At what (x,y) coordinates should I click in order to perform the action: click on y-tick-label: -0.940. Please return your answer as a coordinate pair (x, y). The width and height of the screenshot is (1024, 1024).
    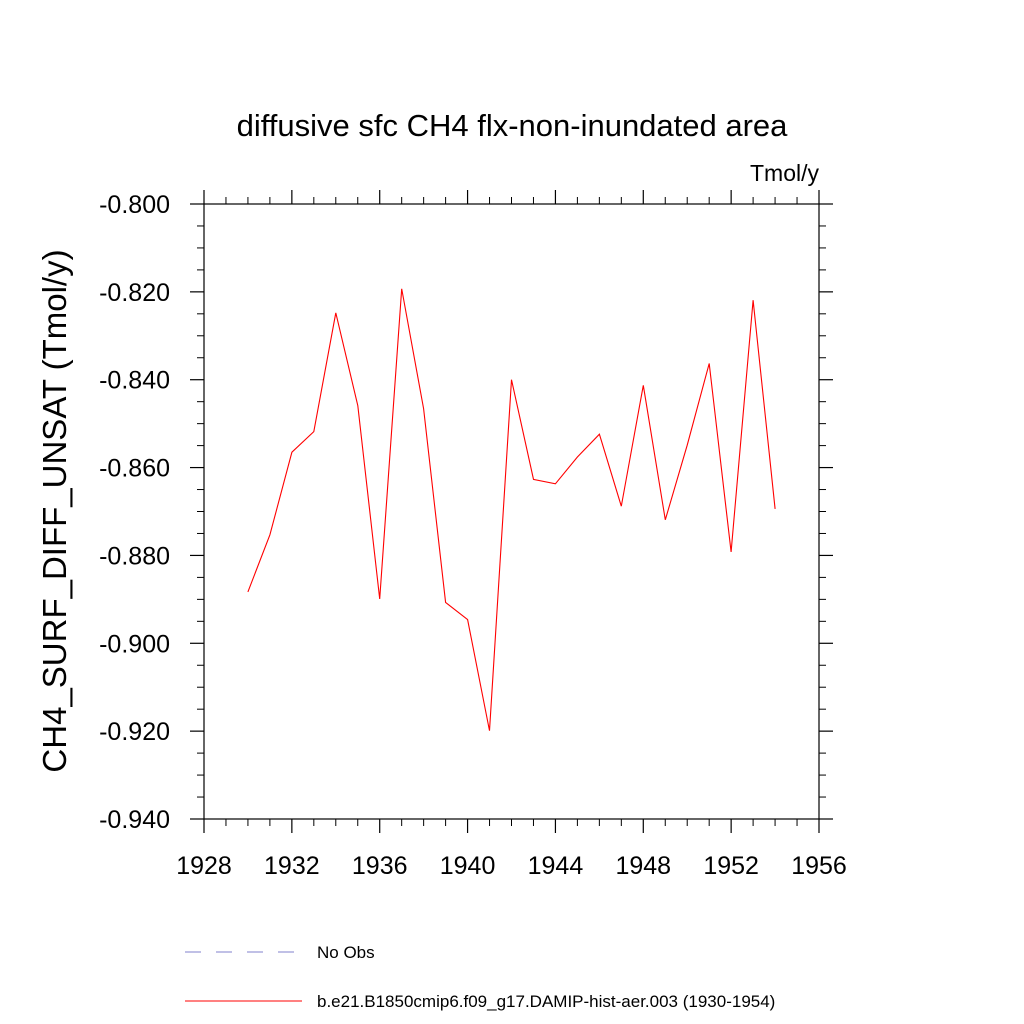
    Looking at the image, I should click on (134, 820).